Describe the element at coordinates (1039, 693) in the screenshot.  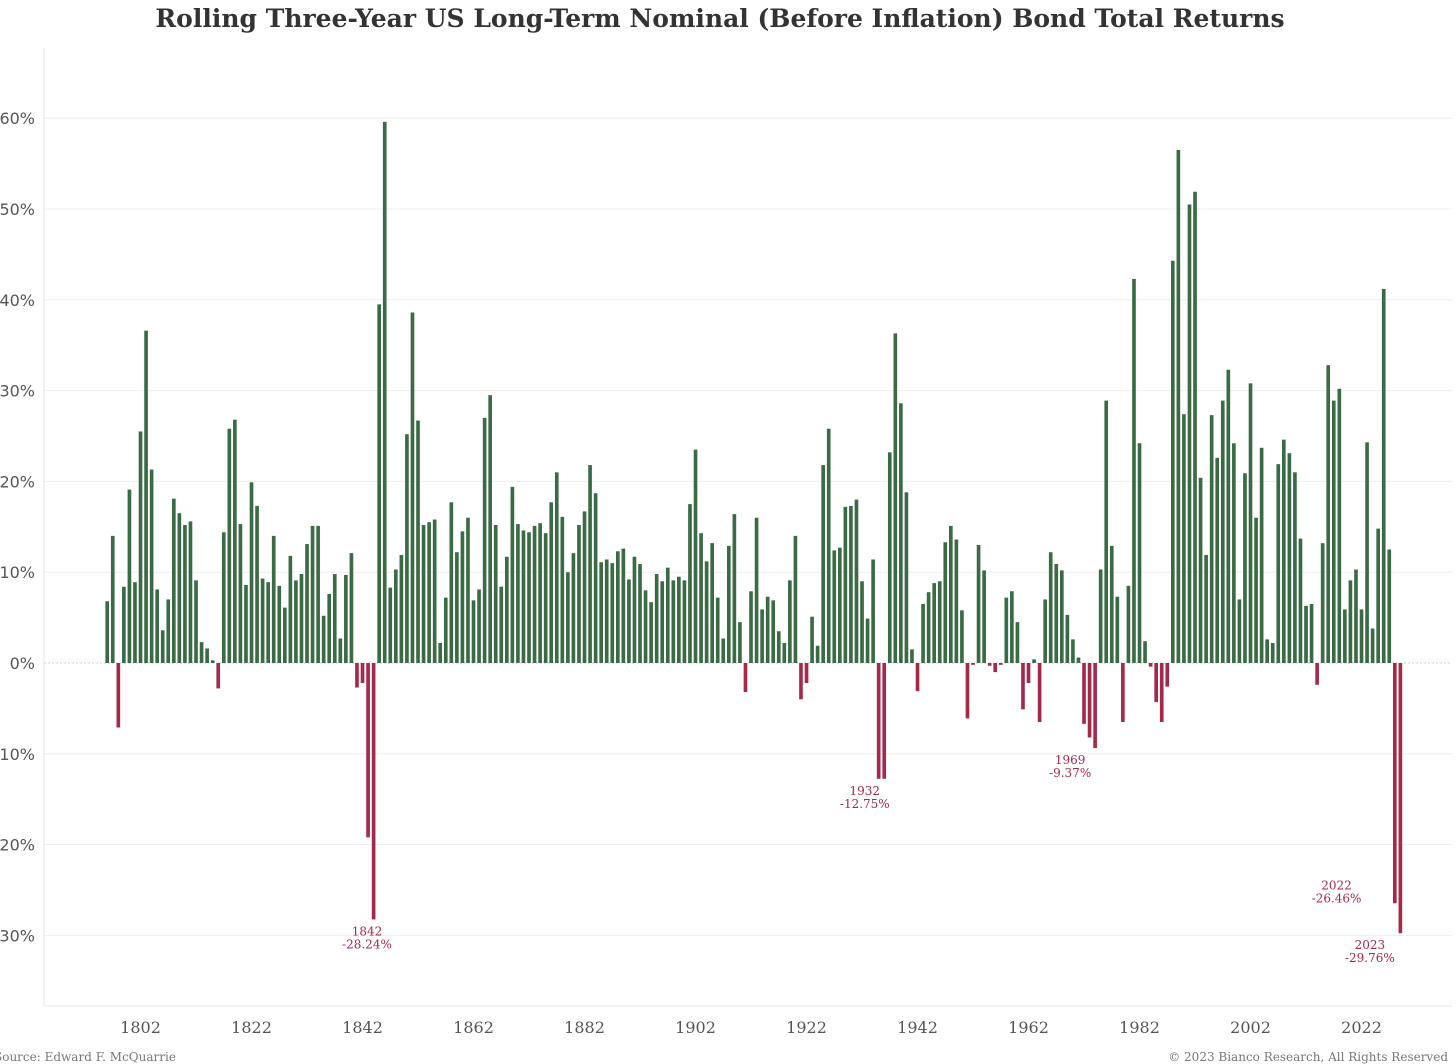
I see `bar-1964` at that location.